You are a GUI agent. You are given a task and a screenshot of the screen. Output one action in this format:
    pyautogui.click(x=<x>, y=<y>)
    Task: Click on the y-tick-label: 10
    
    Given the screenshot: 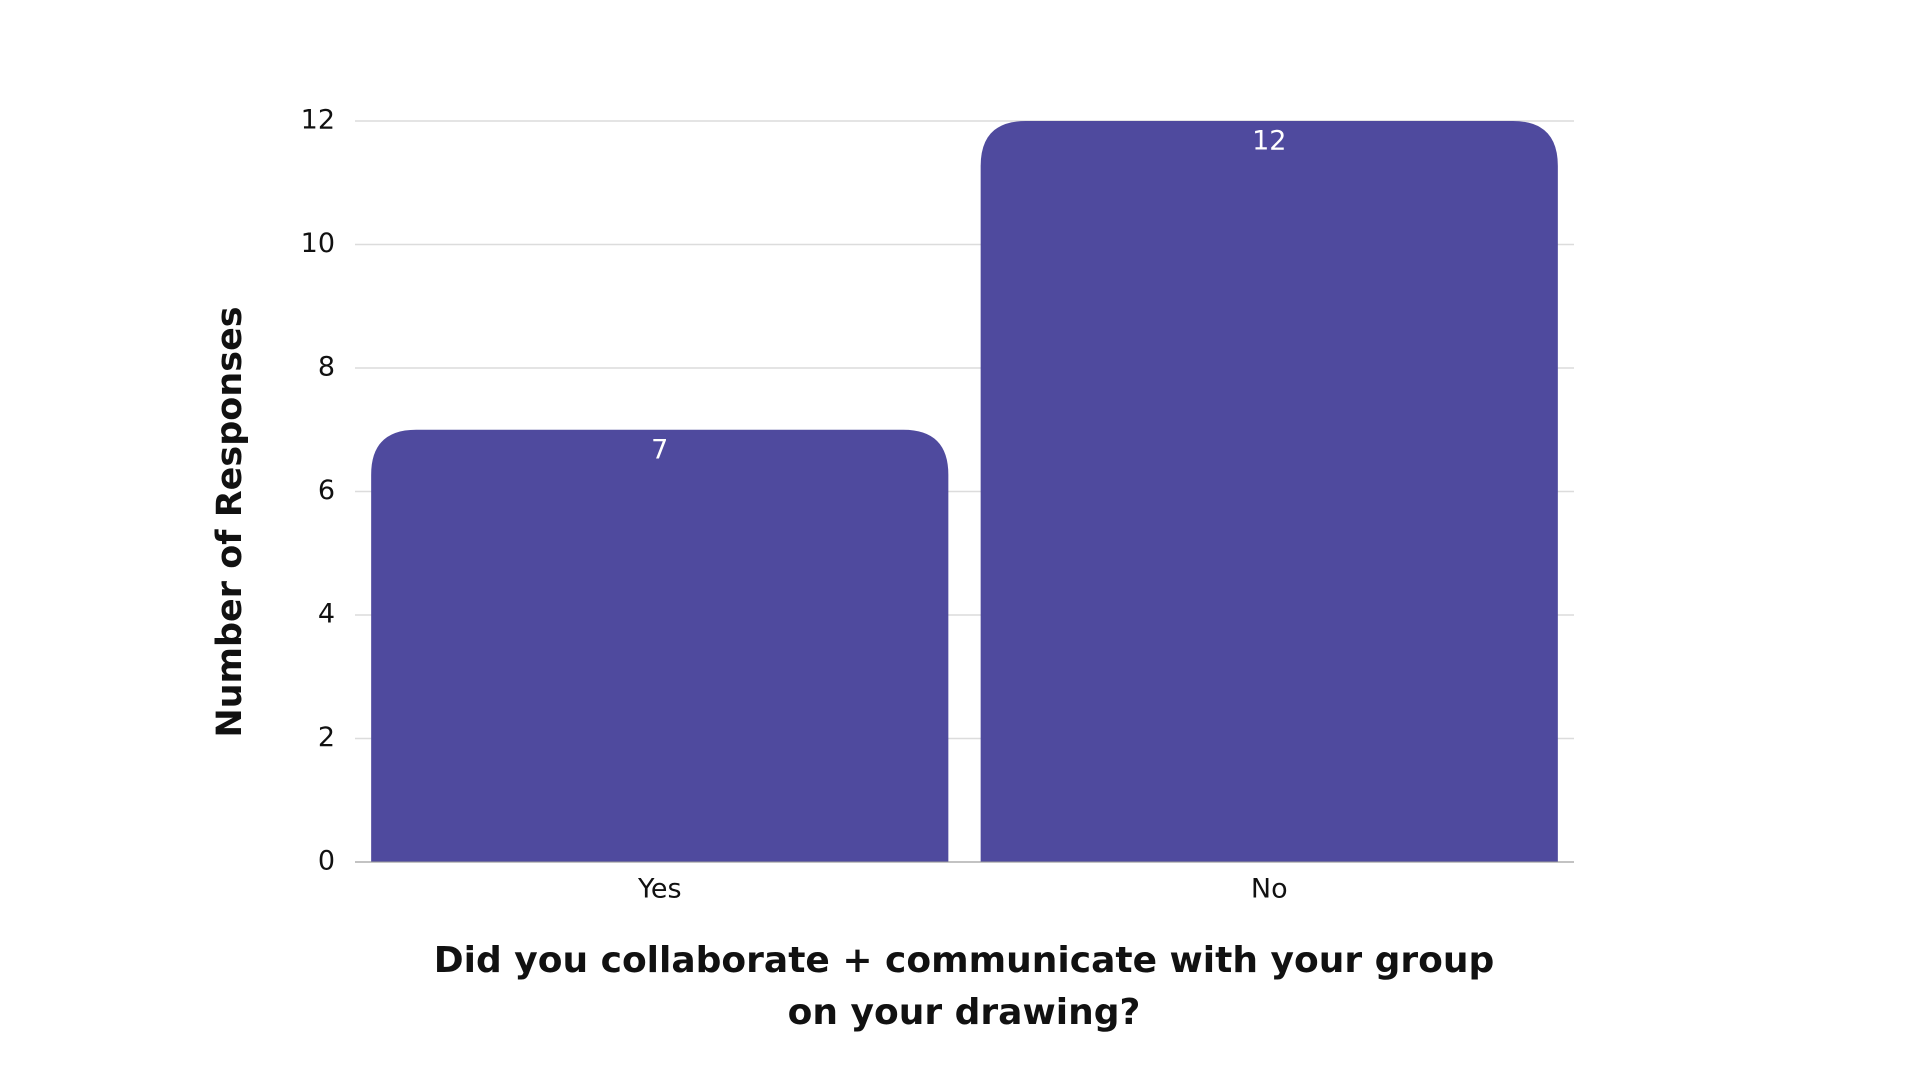 What is the action you would take?
    pyautogui.click(x=318, y=243)
    